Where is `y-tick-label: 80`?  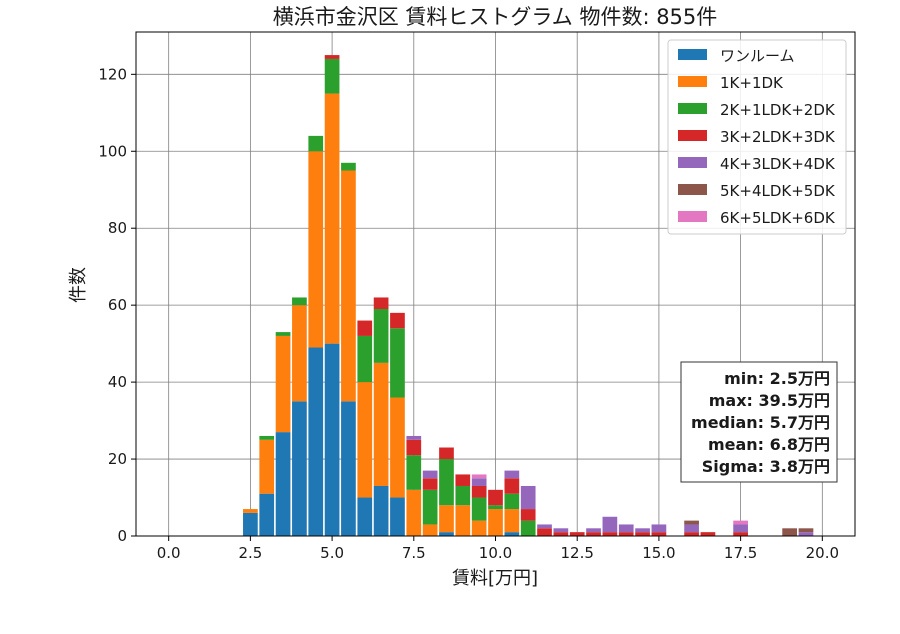
y-tick-label: 80 is located at coordinates (117, 228).